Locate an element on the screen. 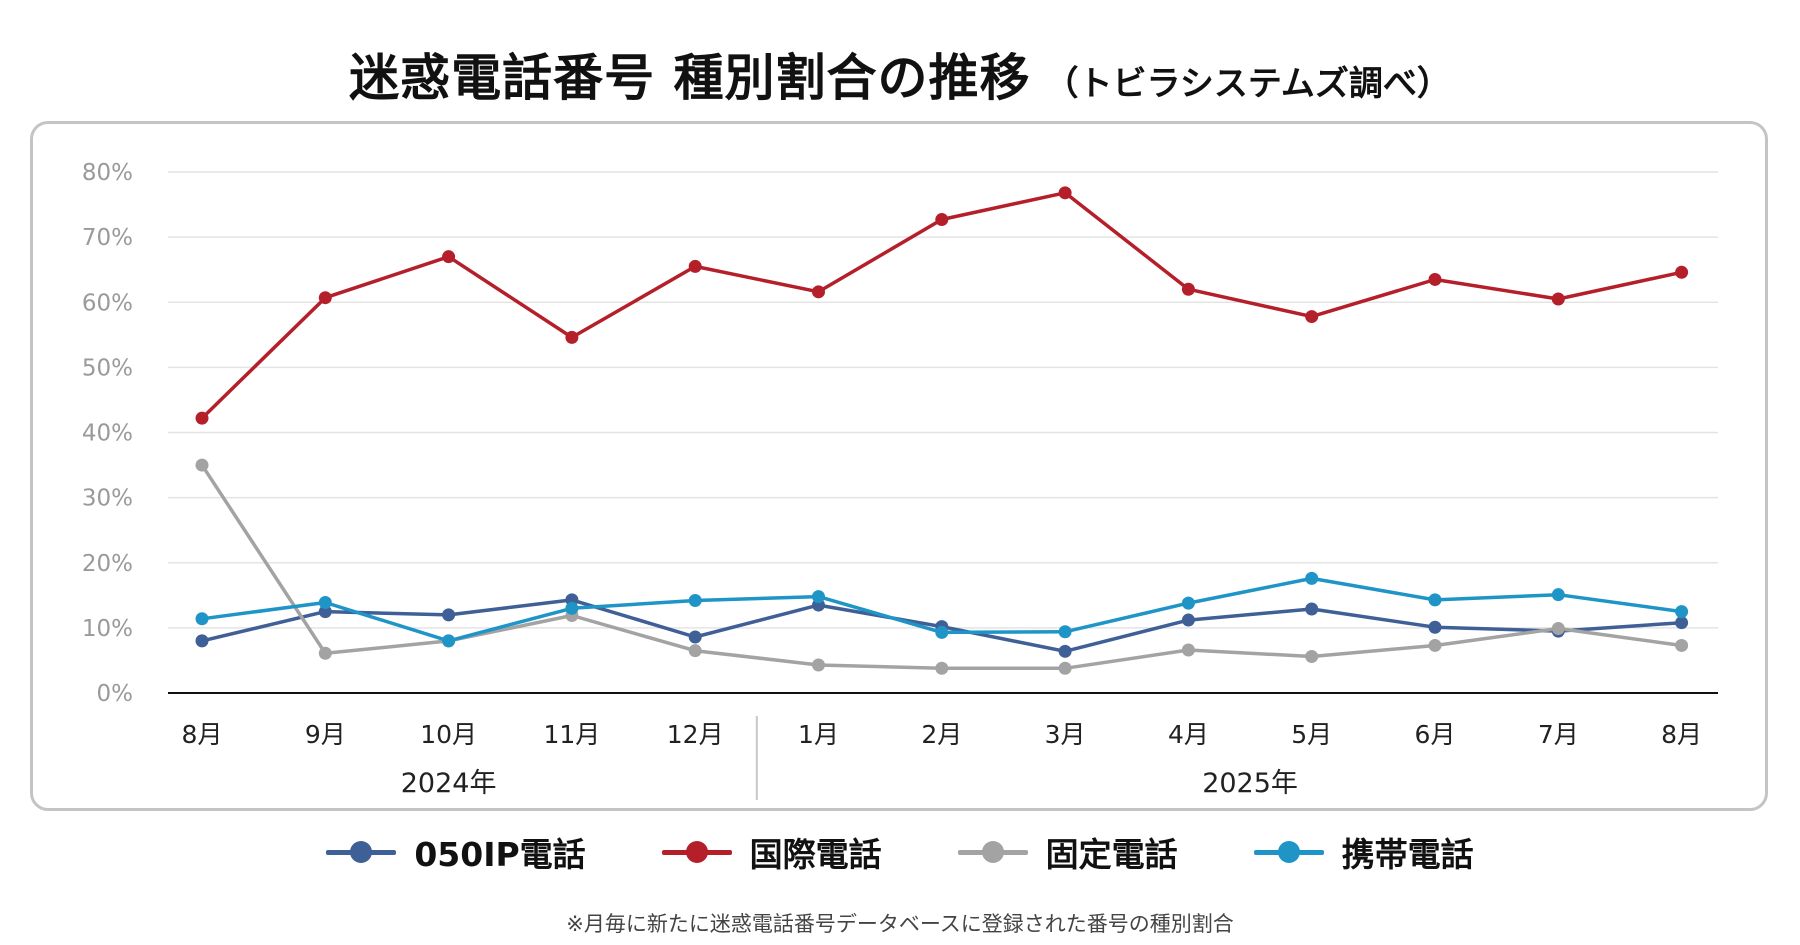  legend-item-international: 国際電話 is located at coordinates (771, 852).